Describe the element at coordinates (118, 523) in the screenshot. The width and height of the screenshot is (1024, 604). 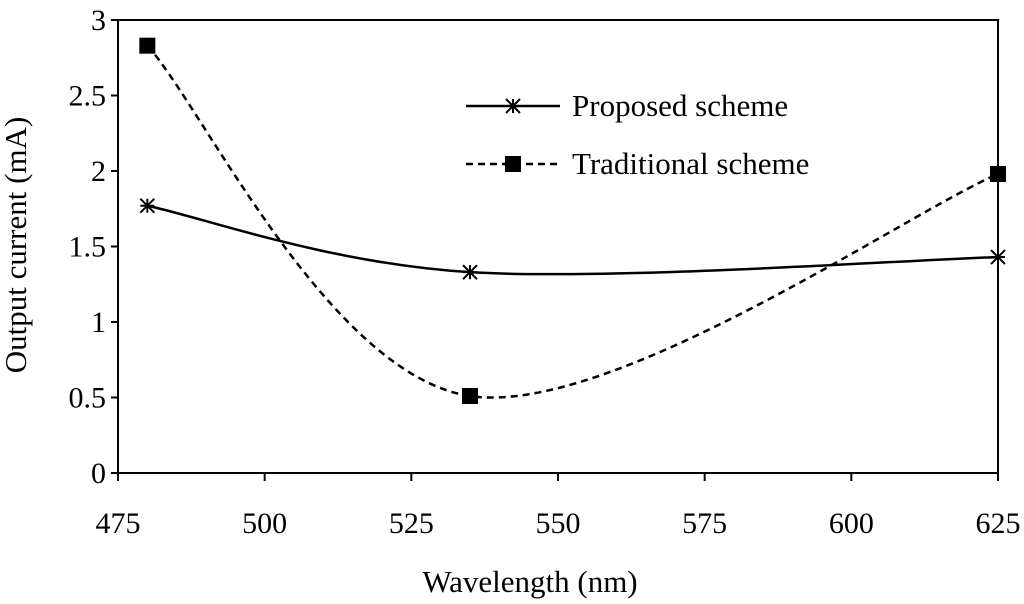
I see `x-tick-label: 475` at that location.